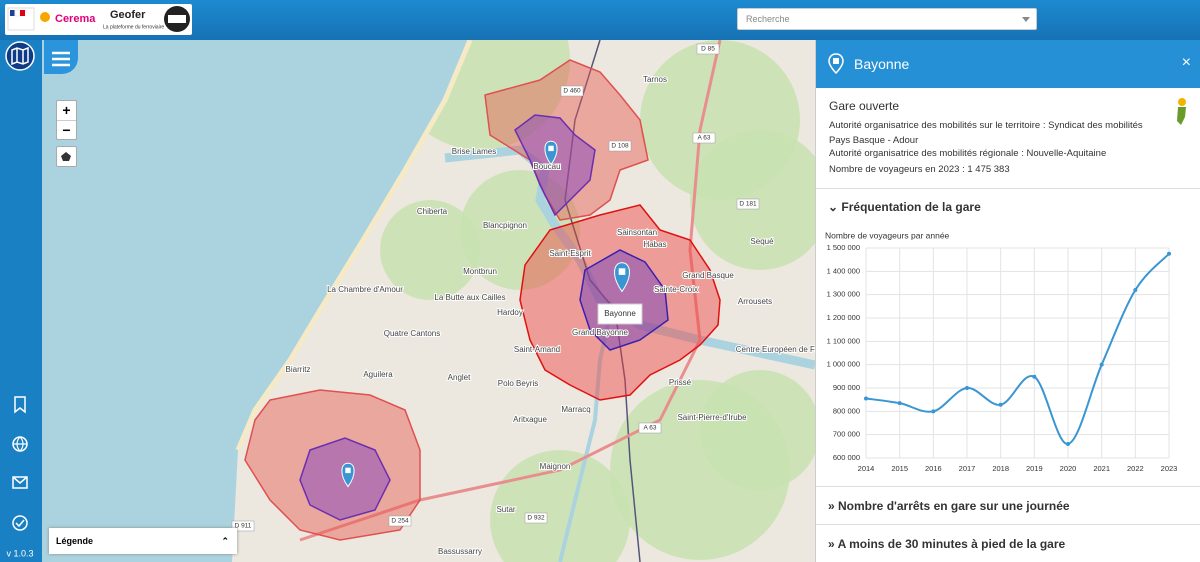 This screenshot has width=1200, height=562. What do you see at coordinates (748, 204) in the screenshot?
I see `road-label: D 181` at bounding box center [748, 204].